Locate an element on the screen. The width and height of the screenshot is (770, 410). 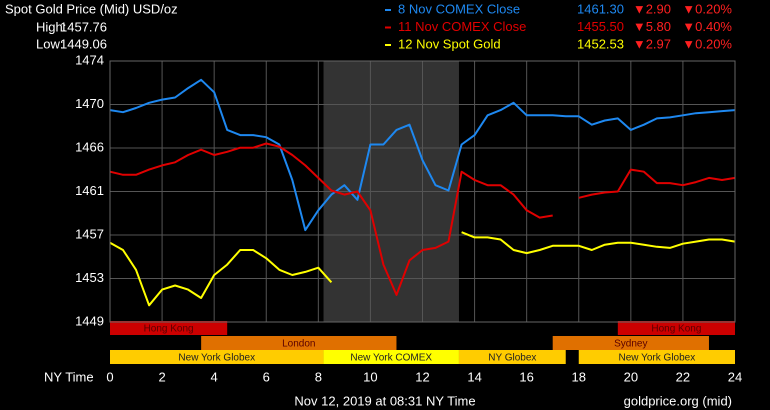
source: goldprice.org (mid) is located at coordinates (678, 400).